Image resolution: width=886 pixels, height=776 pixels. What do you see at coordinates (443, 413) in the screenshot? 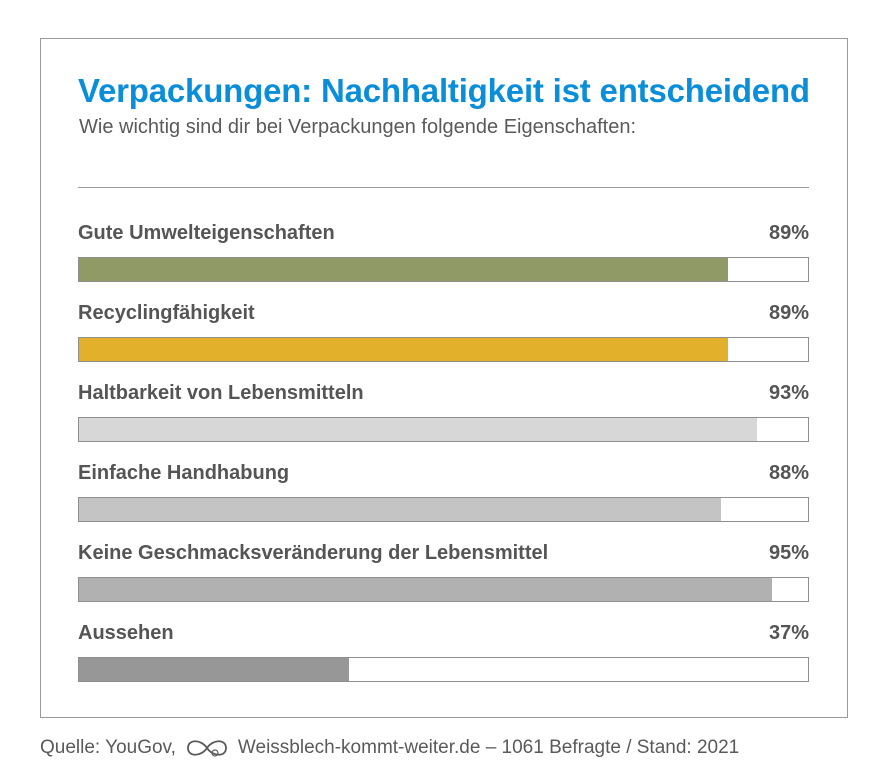
I see `bar-row: Haltbarkeit von Lebensmitteln 93%` at bounding box center [443, 413].